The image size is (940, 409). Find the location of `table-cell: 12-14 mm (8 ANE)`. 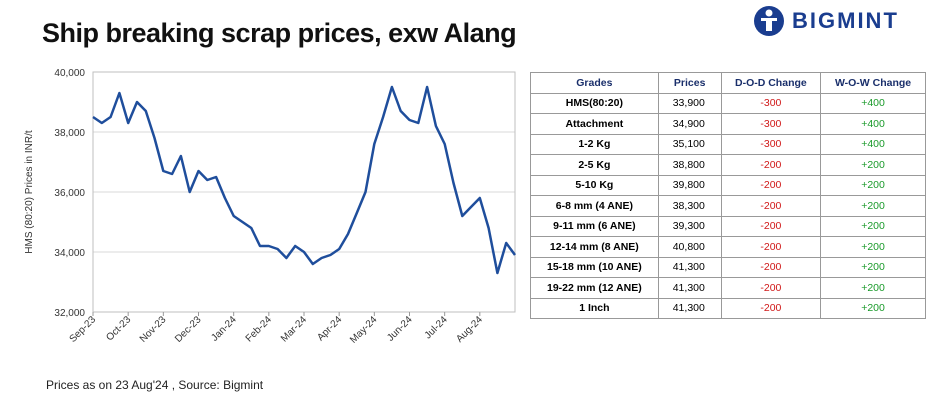

table-cell: 12-14 mm (8 ANE) is located at coordinates (594, 247).